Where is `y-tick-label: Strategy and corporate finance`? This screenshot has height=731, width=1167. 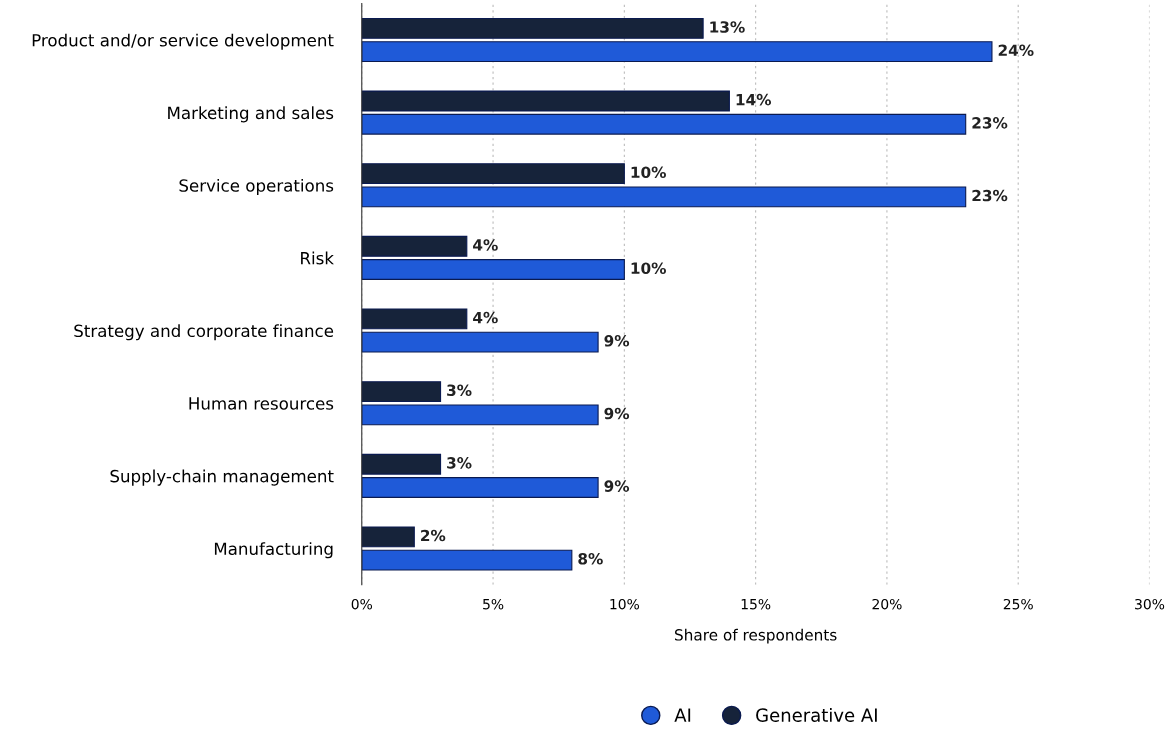 y-tick-label: Strategy and corporate finance is located at coordinates (204, 332).